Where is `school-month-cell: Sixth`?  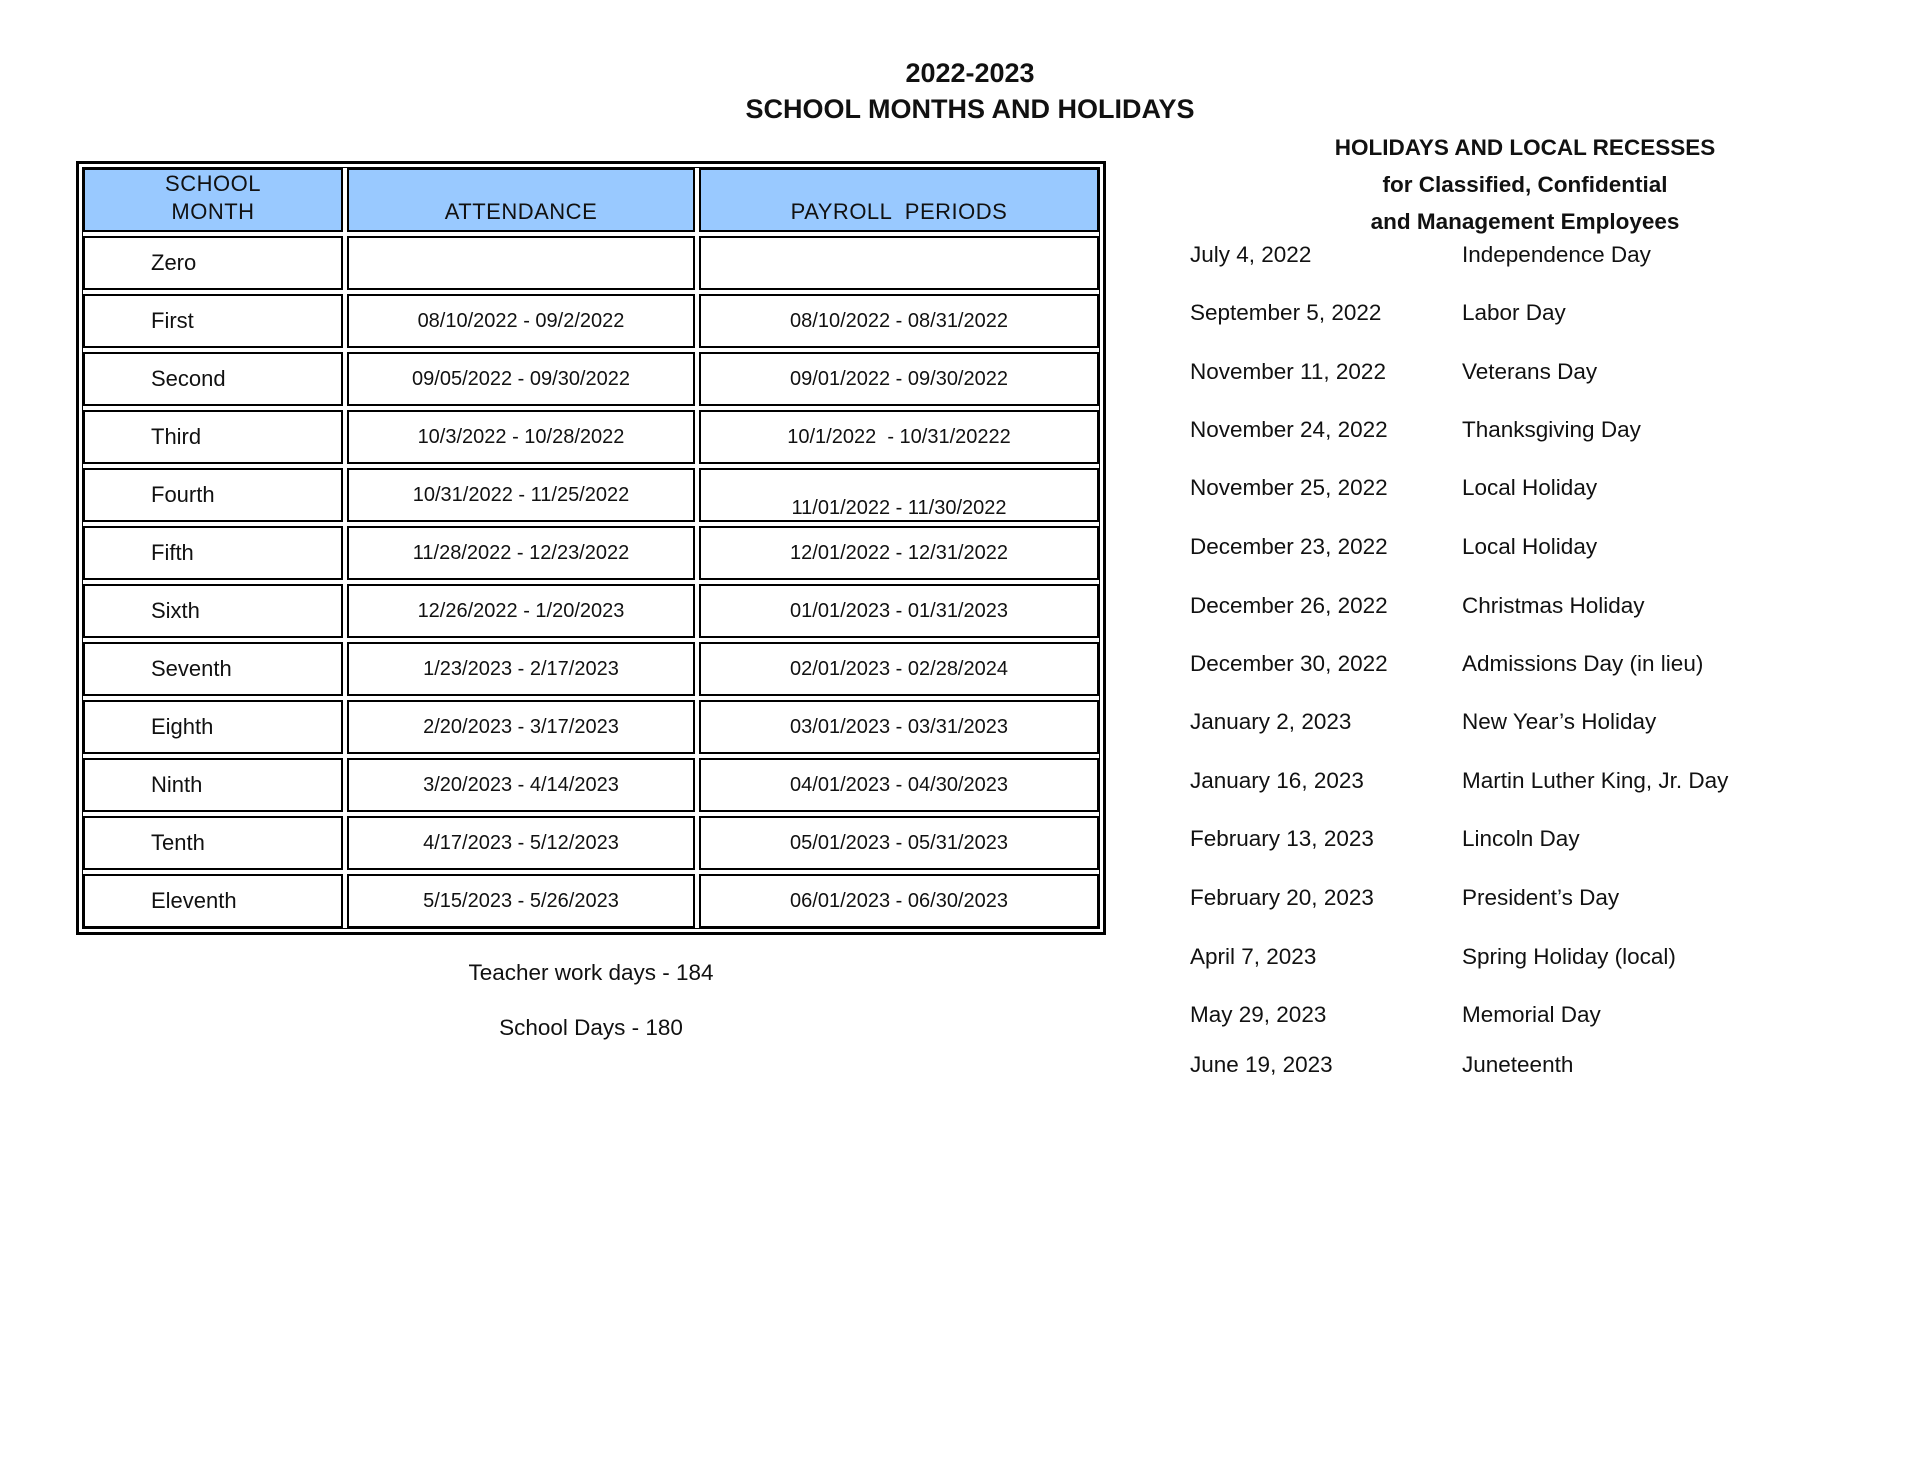 school-month-cell: Sixth is located at coordinates (213, 611).